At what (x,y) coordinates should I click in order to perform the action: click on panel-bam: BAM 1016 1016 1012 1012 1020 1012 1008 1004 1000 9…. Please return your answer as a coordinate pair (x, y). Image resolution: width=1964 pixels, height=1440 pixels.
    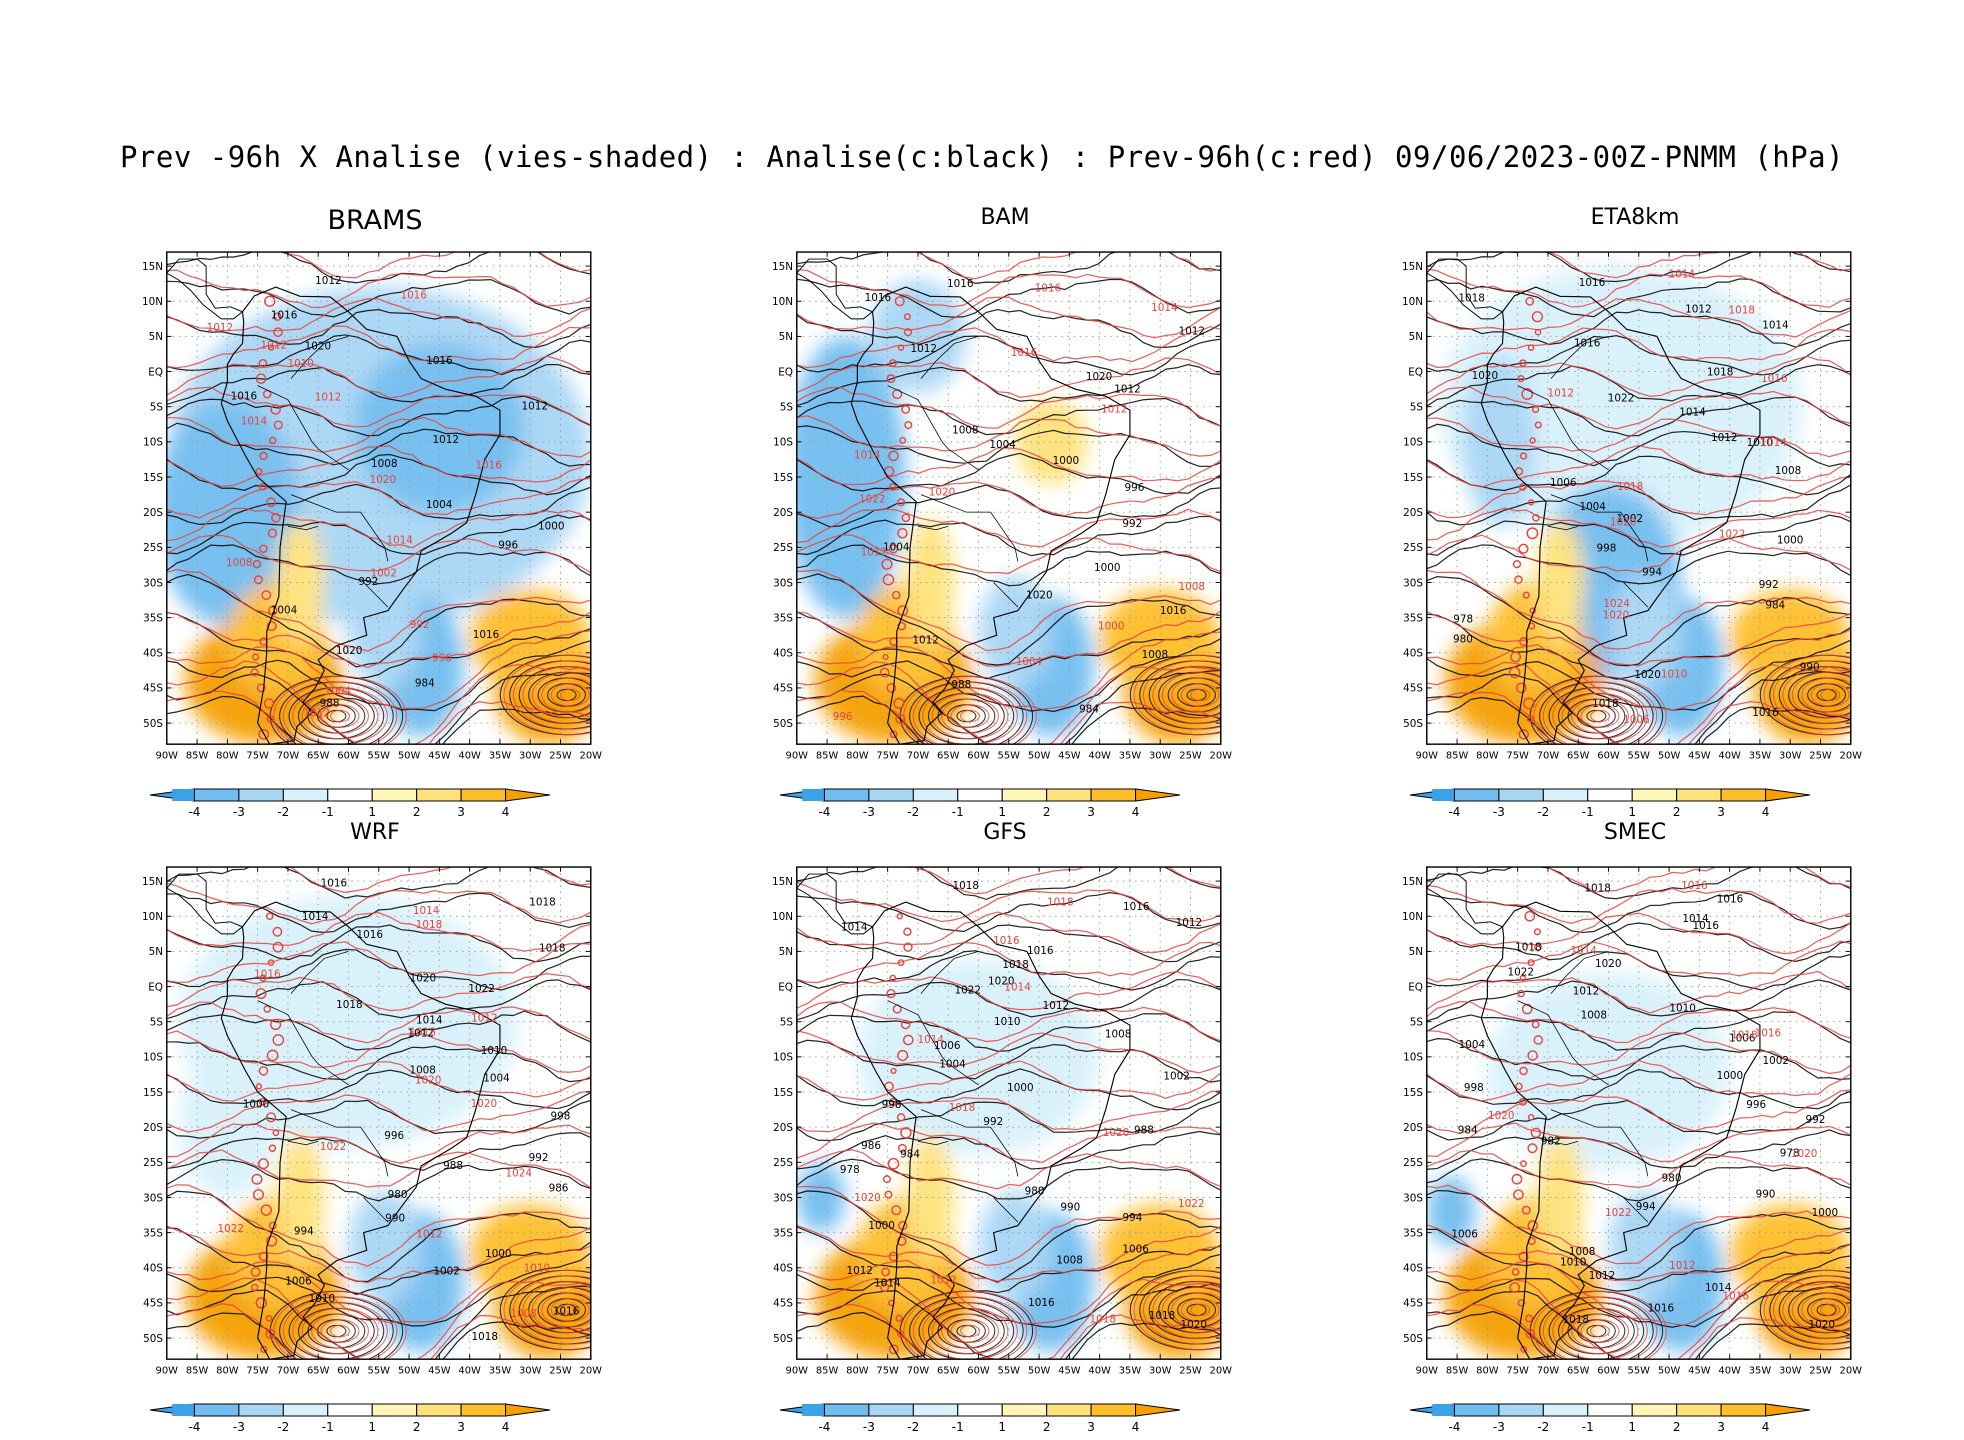
    Looking at the image, I should click on (1005, 515).